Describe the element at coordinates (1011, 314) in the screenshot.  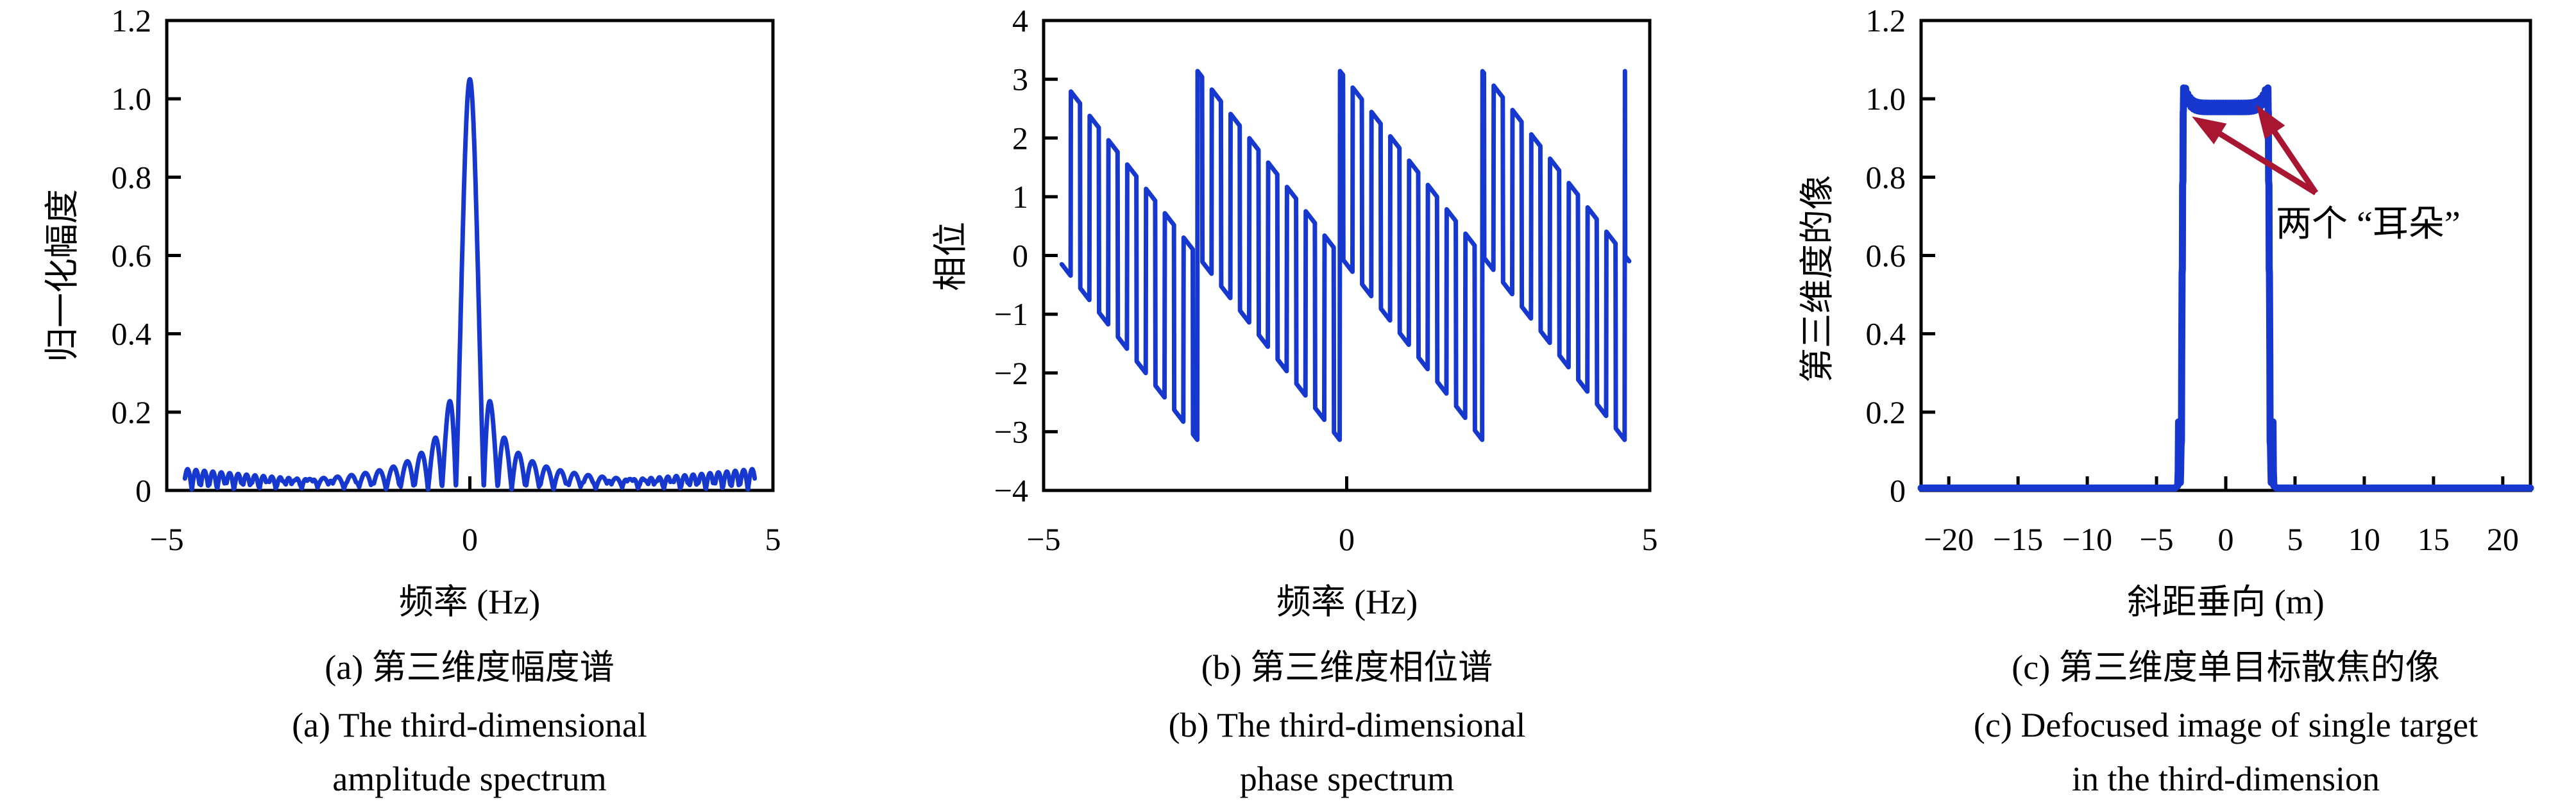
I see `y-tick-label: −1` at that location.